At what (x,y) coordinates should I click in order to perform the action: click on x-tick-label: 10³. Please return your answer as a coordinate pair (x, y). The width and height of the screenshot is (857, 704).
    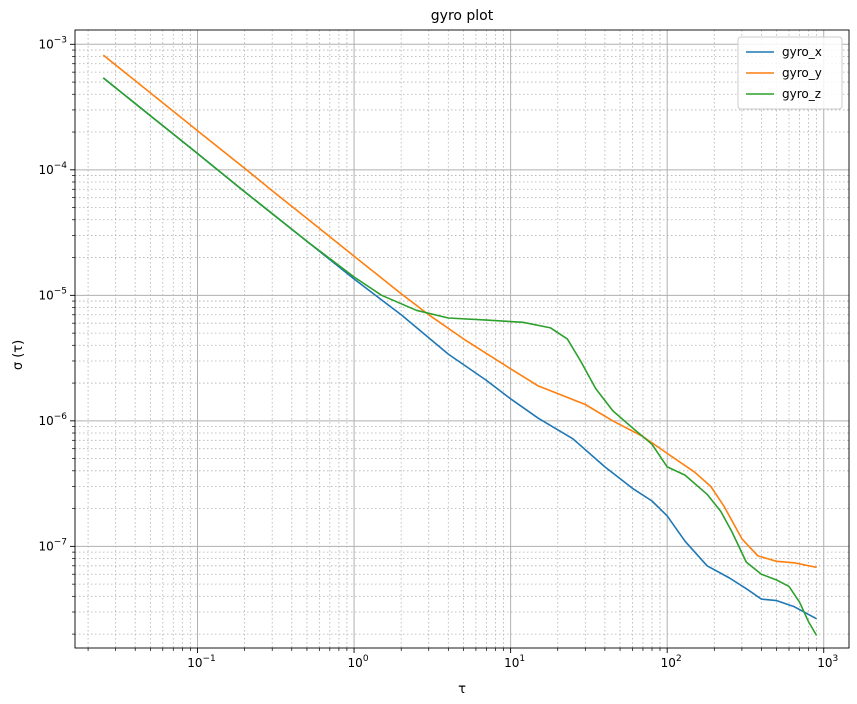
    Looking at the image, I should click on (827, 662).